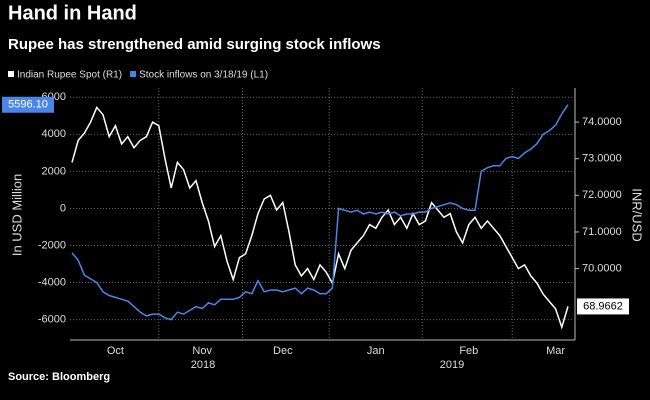  Describe the element at coordinates (203, 365) in the screenshot. I see `year-label: 2018` at that location.